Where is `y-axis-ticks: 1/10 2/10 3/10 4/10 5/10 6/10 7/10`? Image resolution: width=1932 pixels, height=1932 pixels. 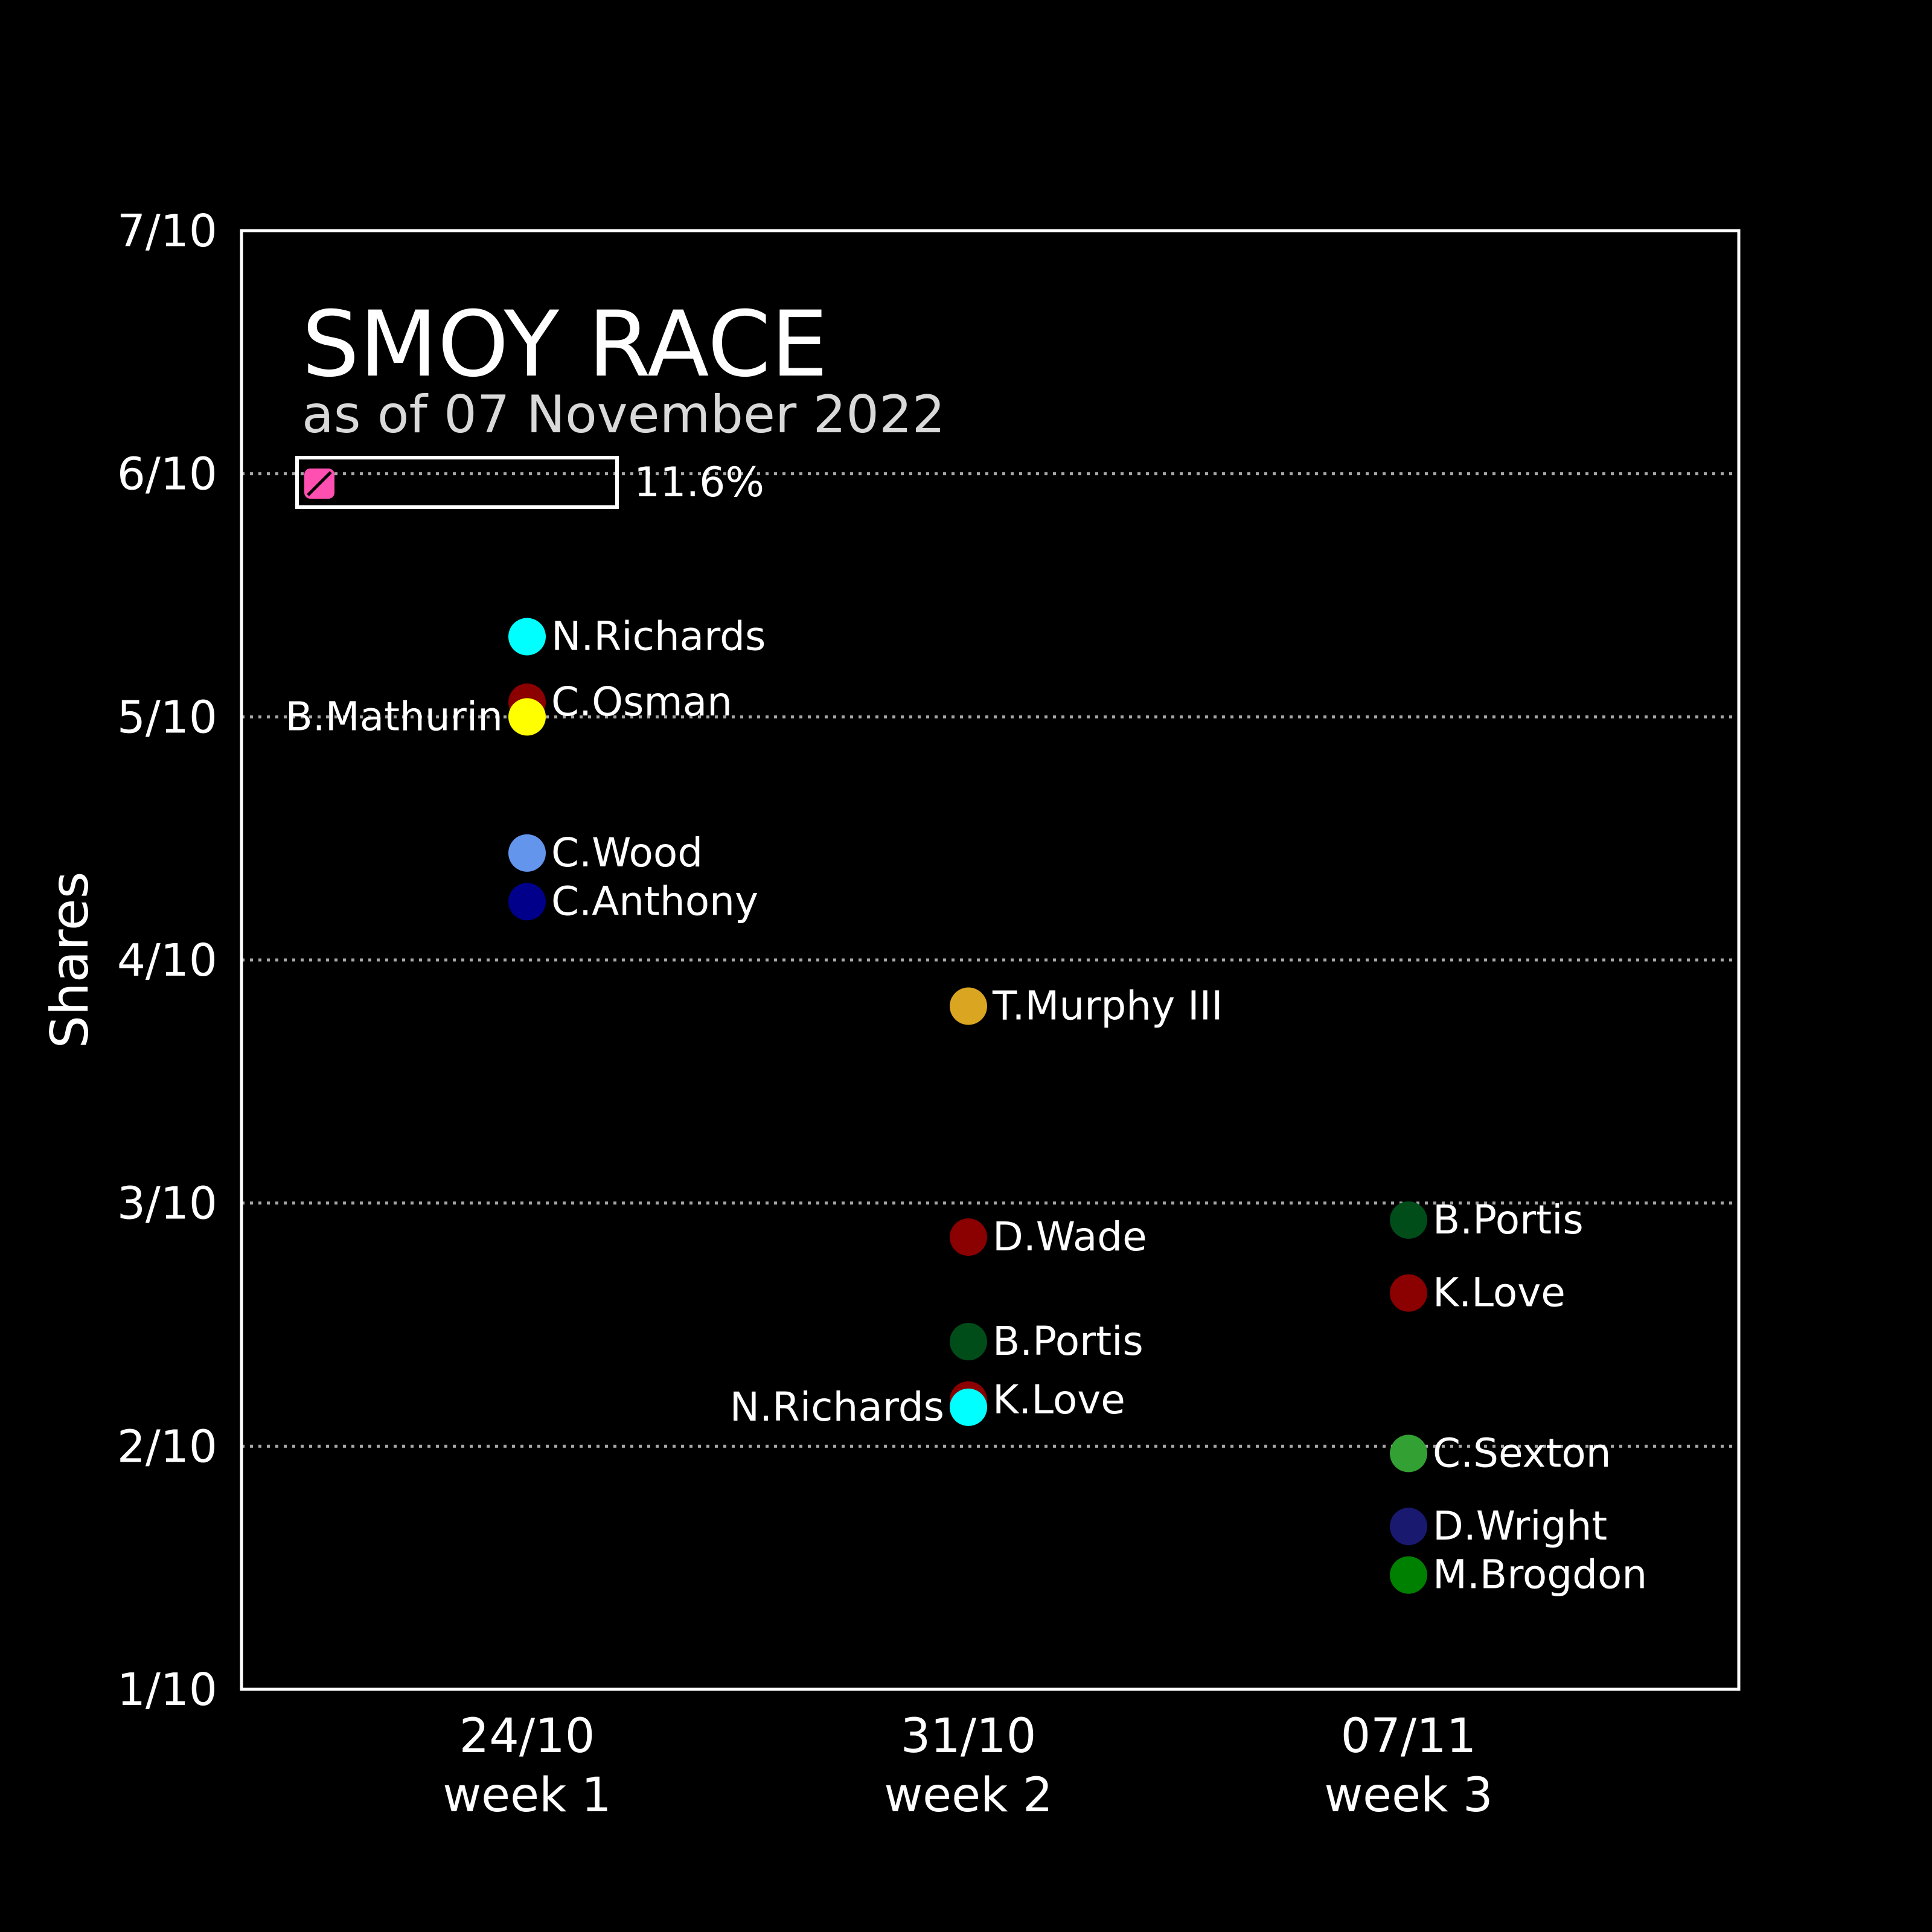 y-axis-ticks: 1/10 2/10 3/10 4/10 5/10 6/10 7/10 is located at coordinates (167, 961).